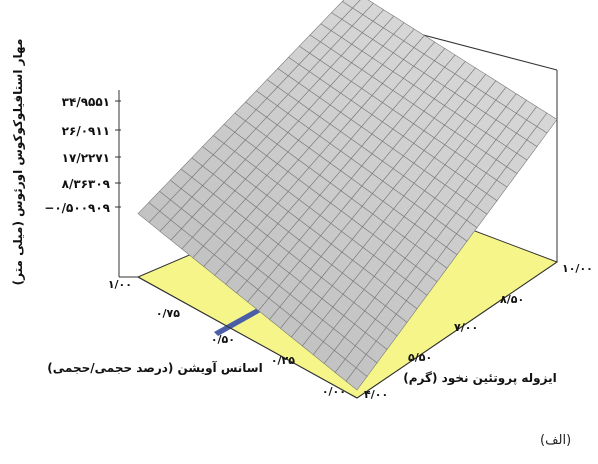 The width and height of the screenshot is (598, 464). Describe the element at coordinates (334, 391) in the screenshot. I see `x-tick-label-4: ۰/۰۰` at that location.